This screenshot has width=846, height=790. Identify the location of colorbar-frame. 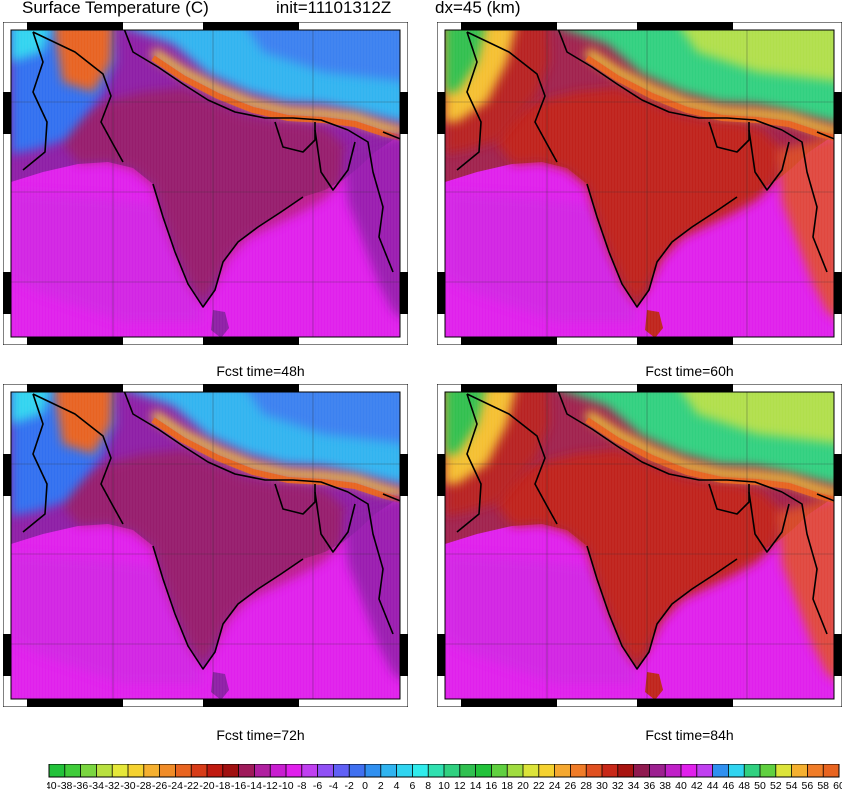
(444, 771).